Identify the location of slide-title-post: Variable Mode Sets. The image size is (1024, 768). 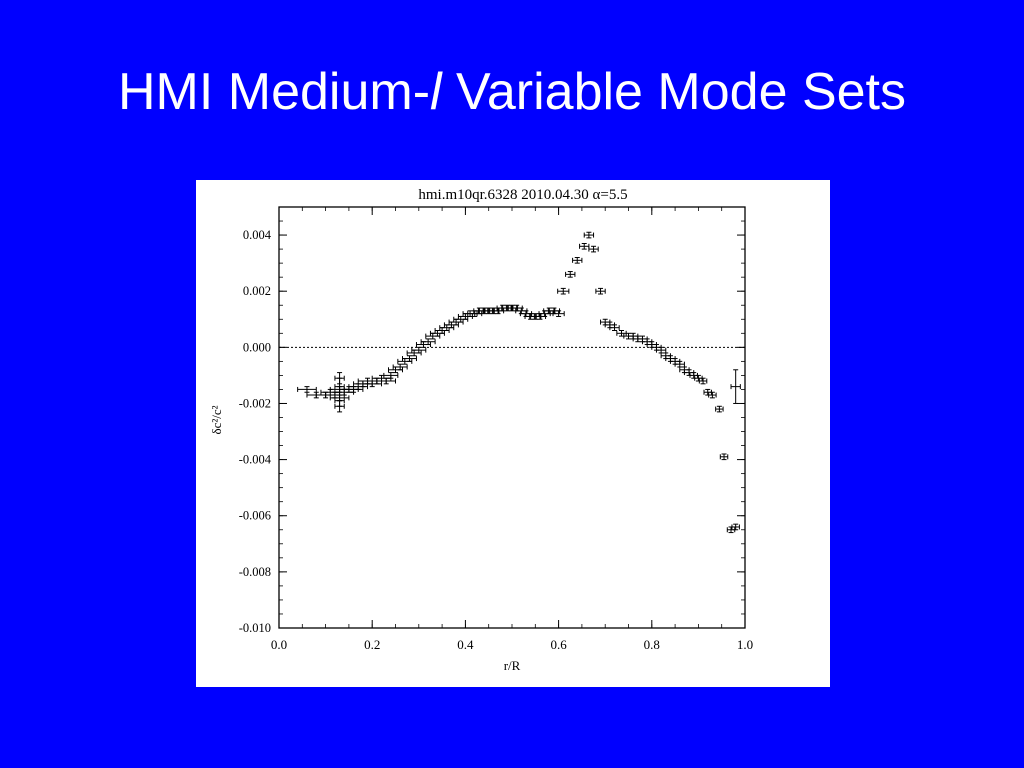
(673, 92).